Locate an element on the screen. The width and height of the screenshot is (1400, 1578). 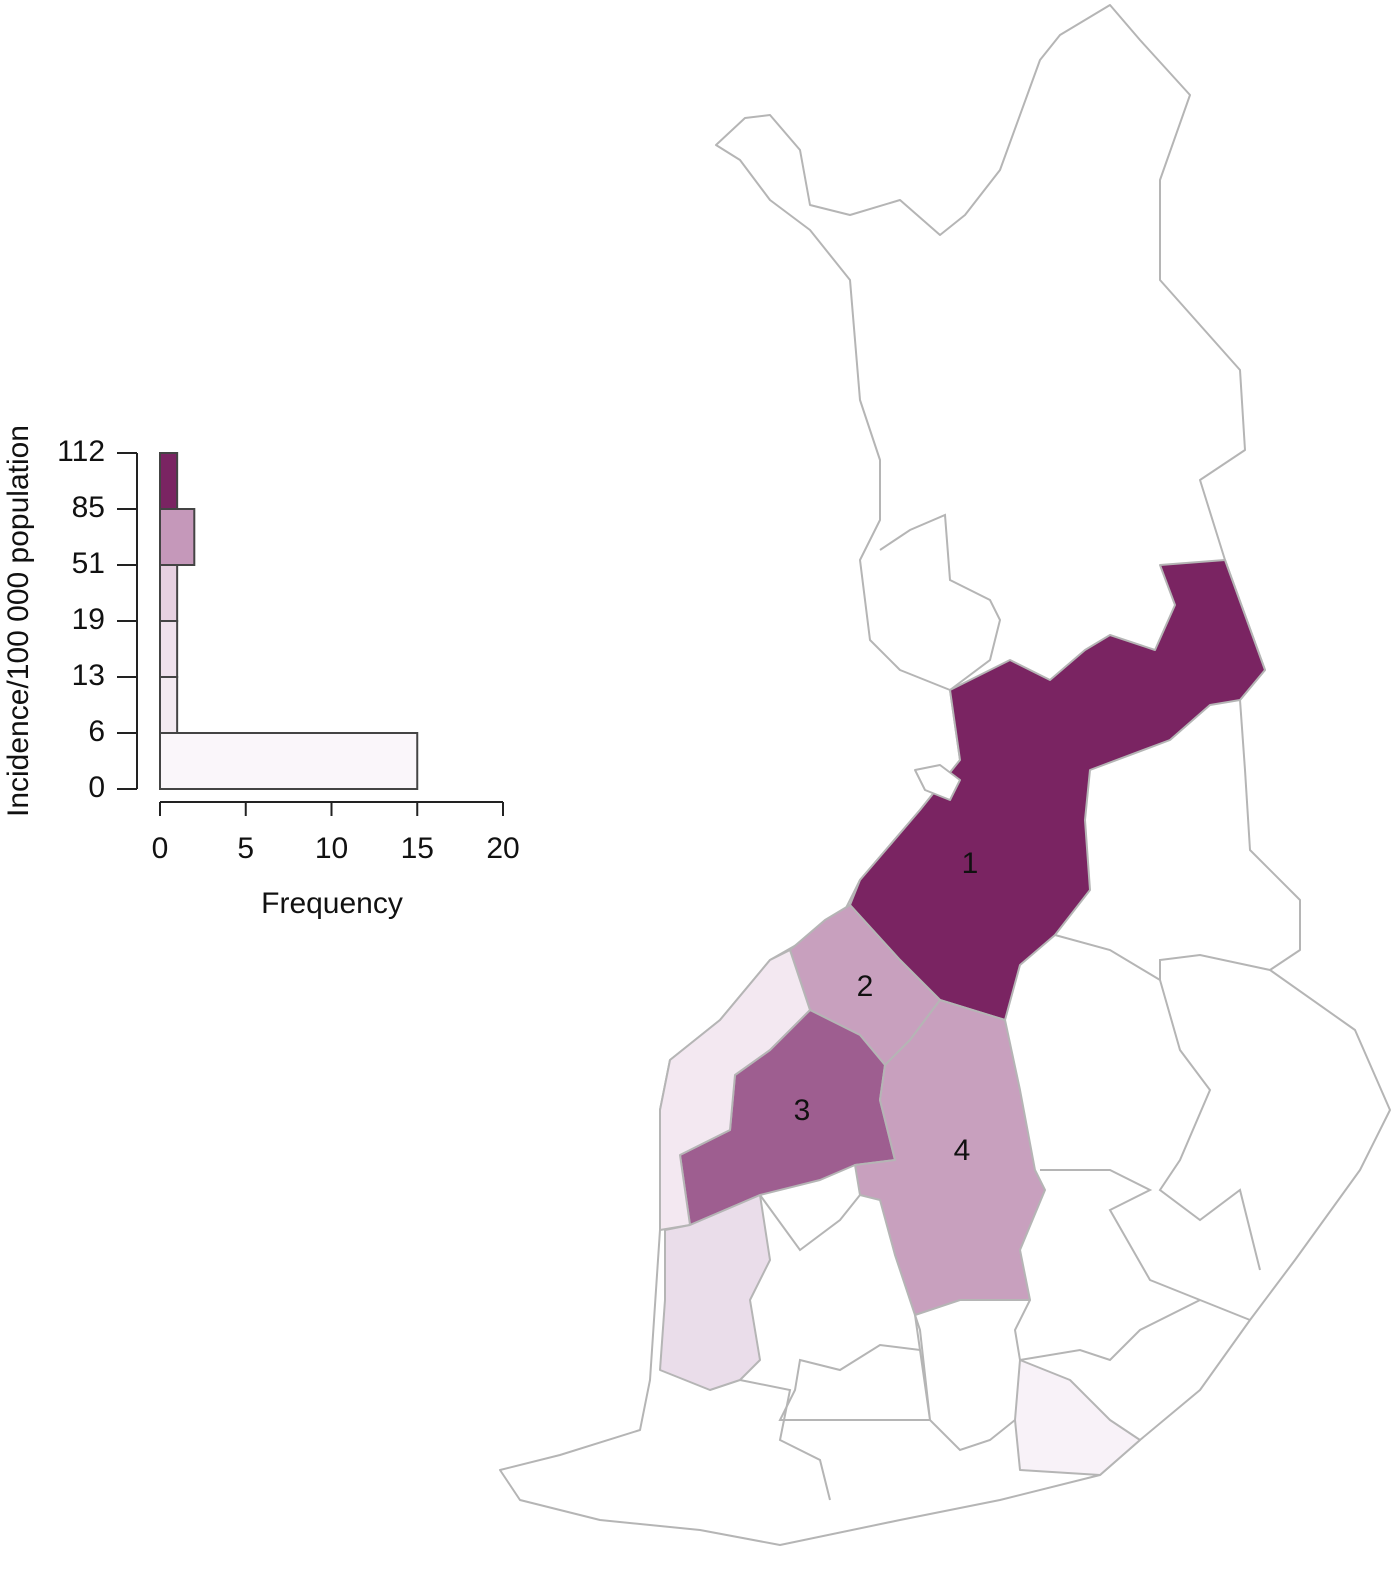
region-label: 4 is located at coordinates (962, 1150).